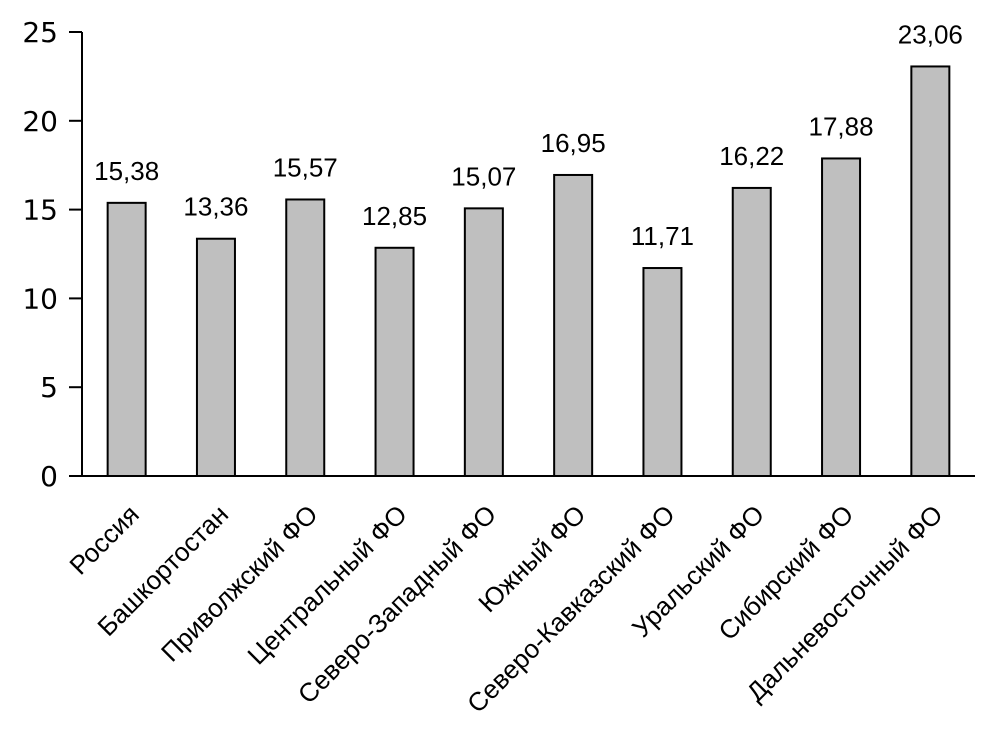 The width and height of the screenshot is (982, 741). What do you see at coordinates (841, 126) in the screenshot?
I see `bar-value-label: 17,88` at bounding box center [841, 126].